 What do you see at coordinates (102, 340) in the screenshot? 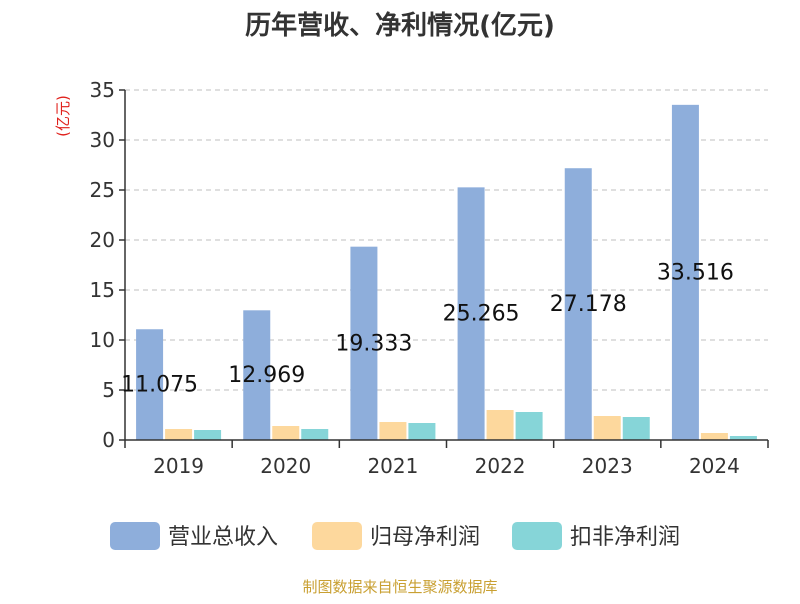
I see `y-tick-label: 10` at bounding box center [102, 340].